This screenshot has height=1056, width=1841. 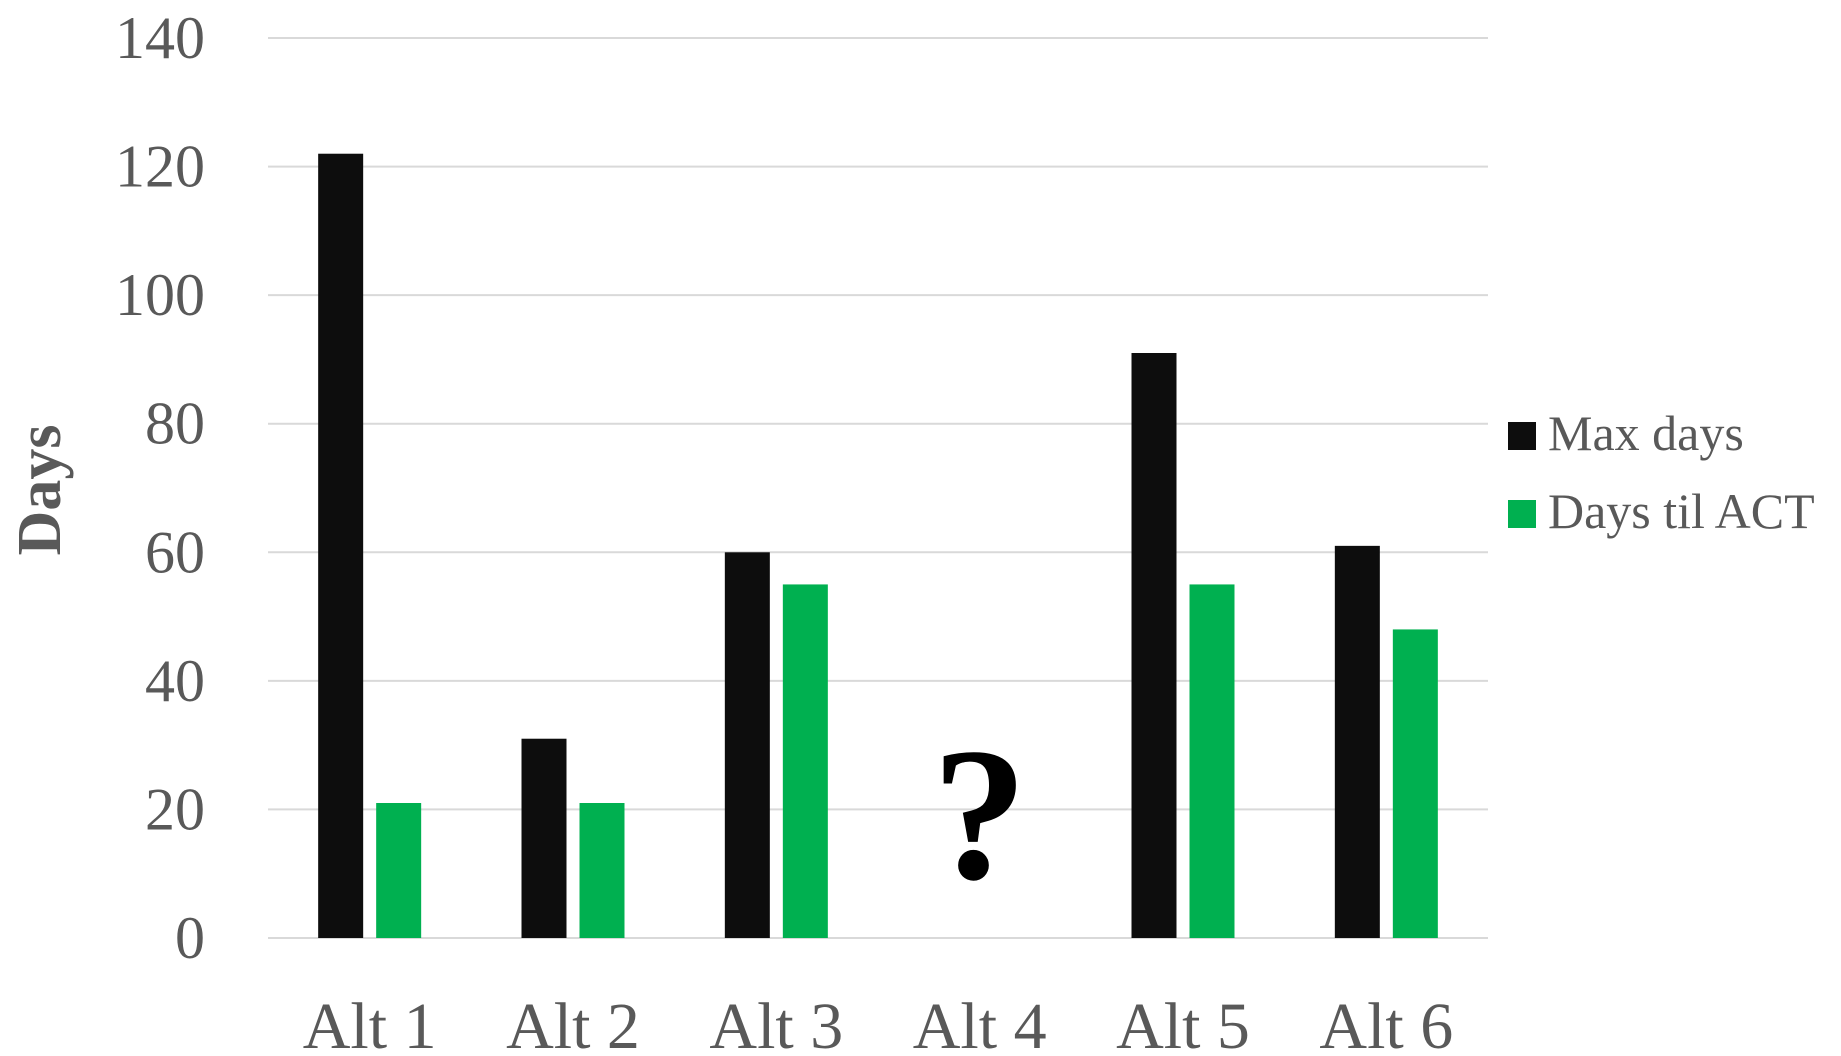 What do you see at coordinates (160, 295) in the screenshot?
I see `y-tick-label: 100` at bounding box center [160, 295].